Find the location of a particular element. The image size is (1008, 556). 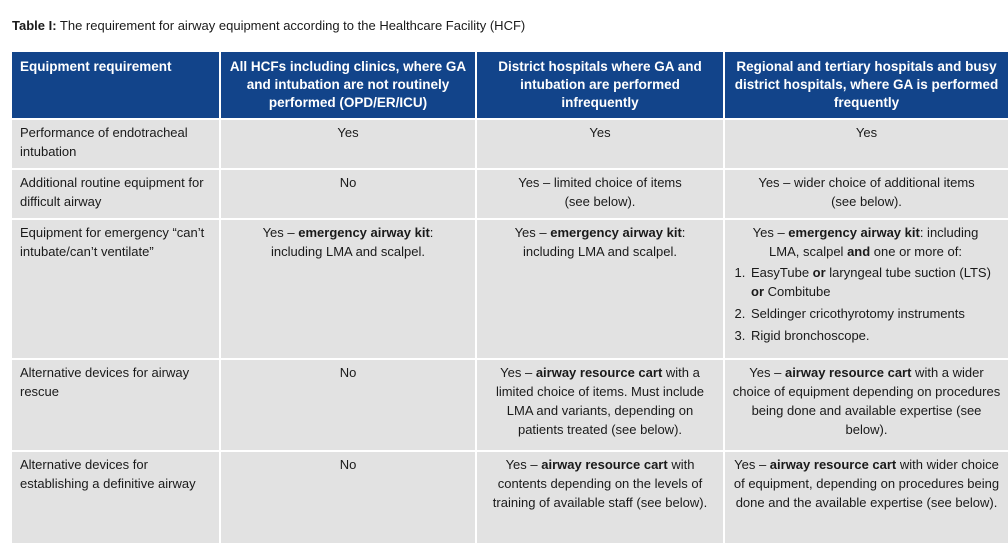

cell-text: laryngeal tube suction (LTS) is located at coordinates (908, 272).